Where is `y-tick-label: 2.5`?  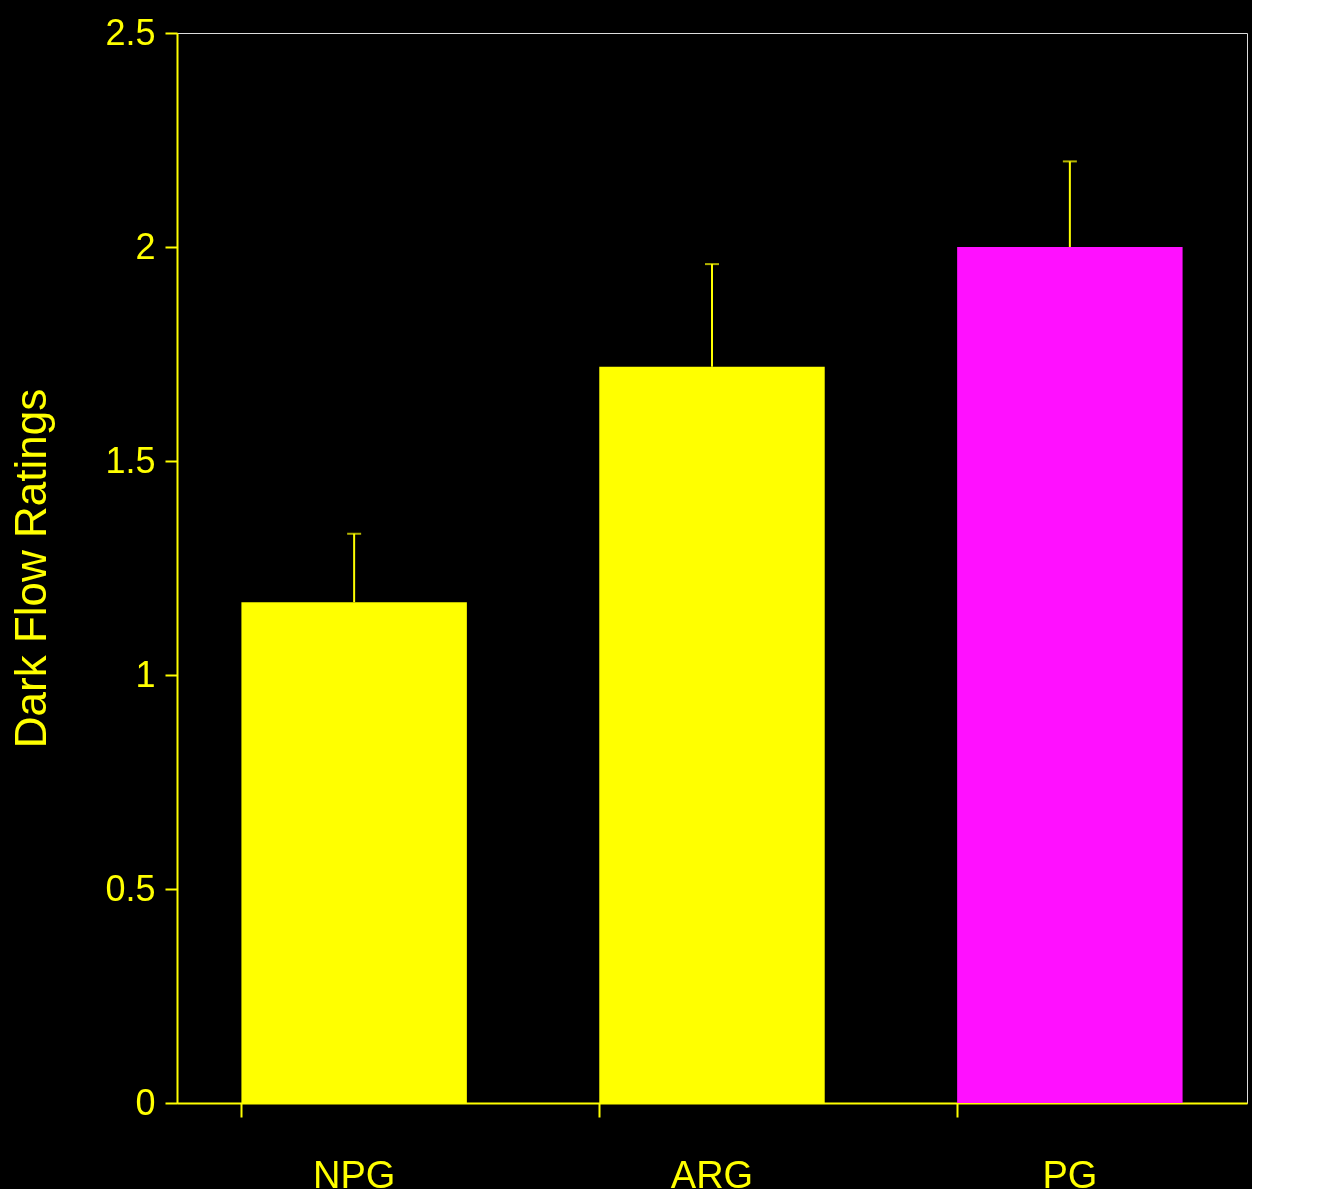
y-tick-label: 2.5 is located at coordinates (130, 32).